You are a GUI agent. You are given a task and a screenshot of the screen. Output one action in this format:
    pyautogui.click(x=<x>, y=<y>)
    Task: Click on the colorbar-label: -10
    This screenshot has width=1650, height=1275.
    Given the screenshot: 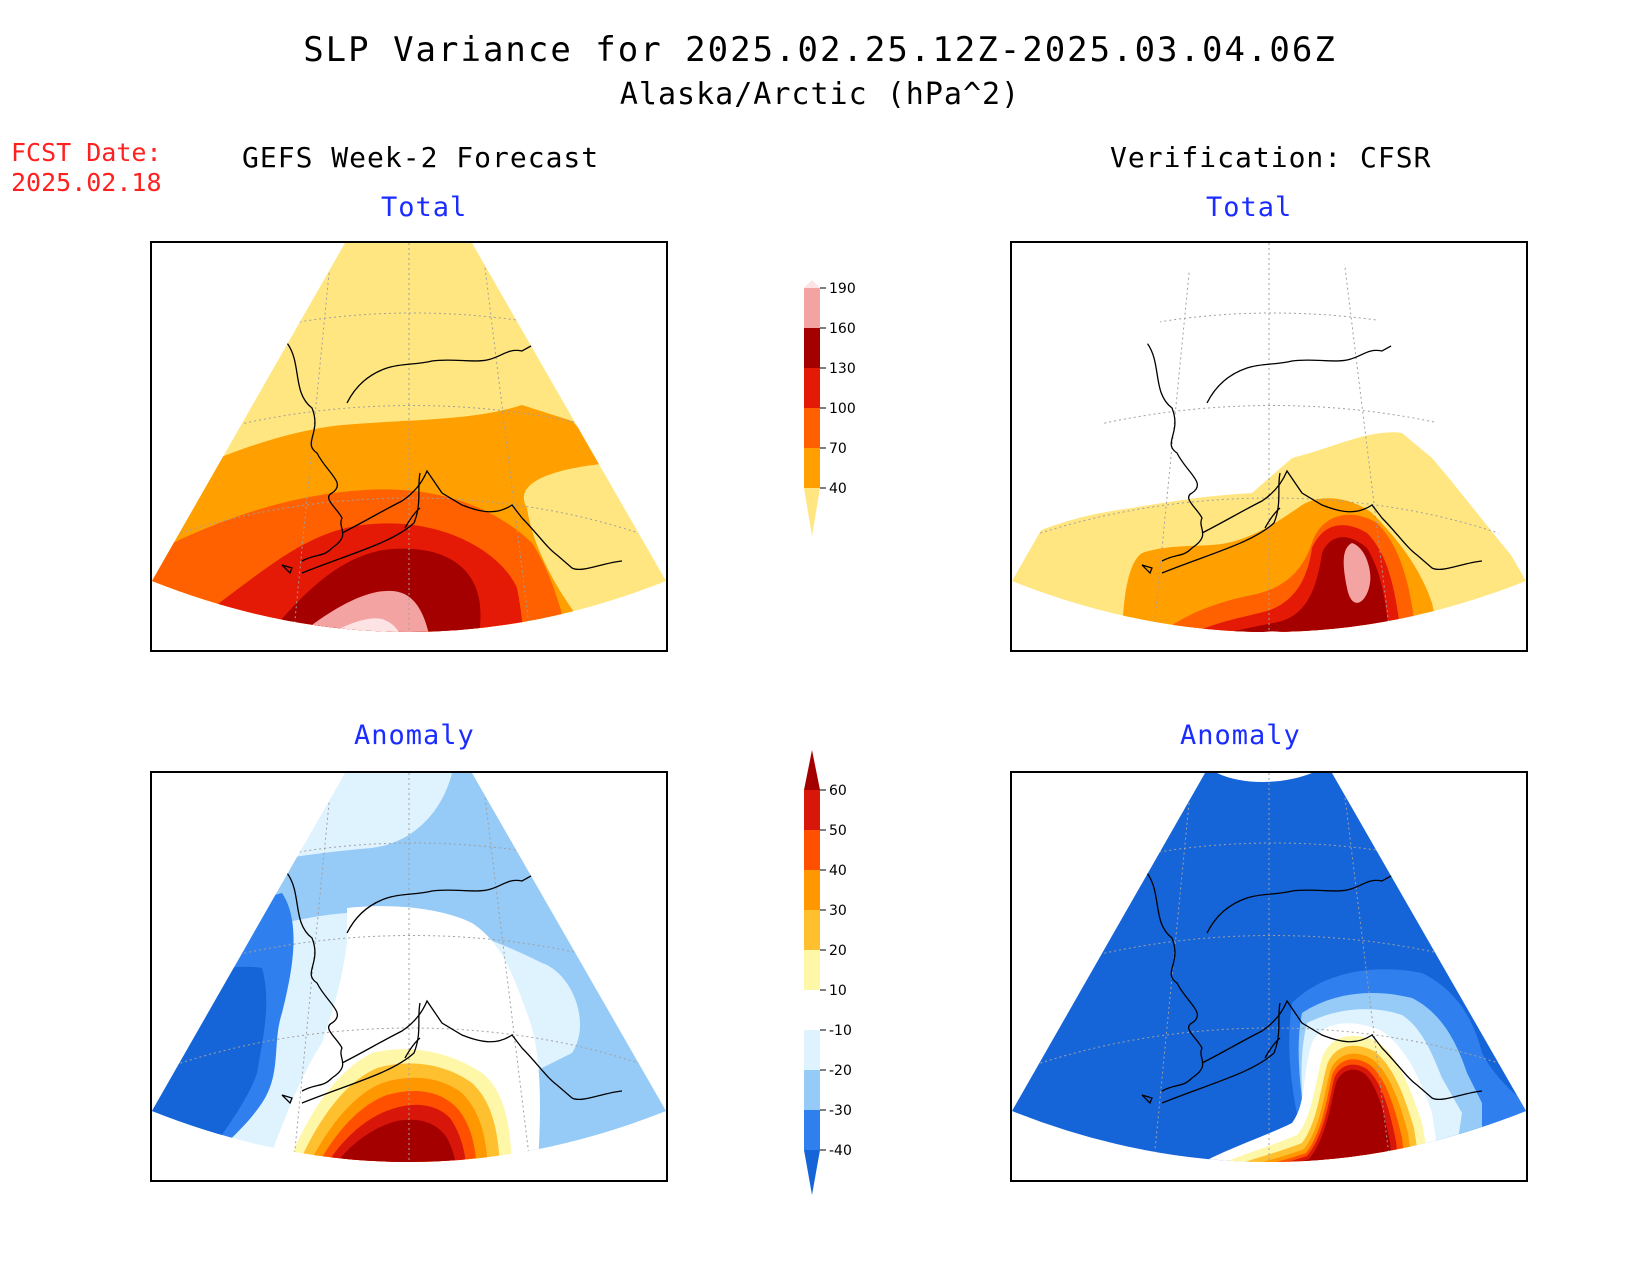 What is the action you would take?
    pyautogui.click(x=840, y=1031)
    